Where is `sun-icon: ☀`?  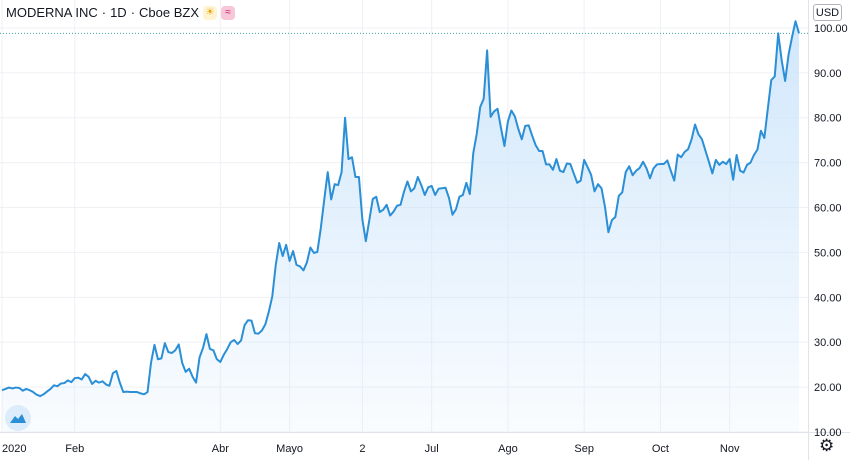
sun-icon: ☀ is located at coordinates (210, 12).